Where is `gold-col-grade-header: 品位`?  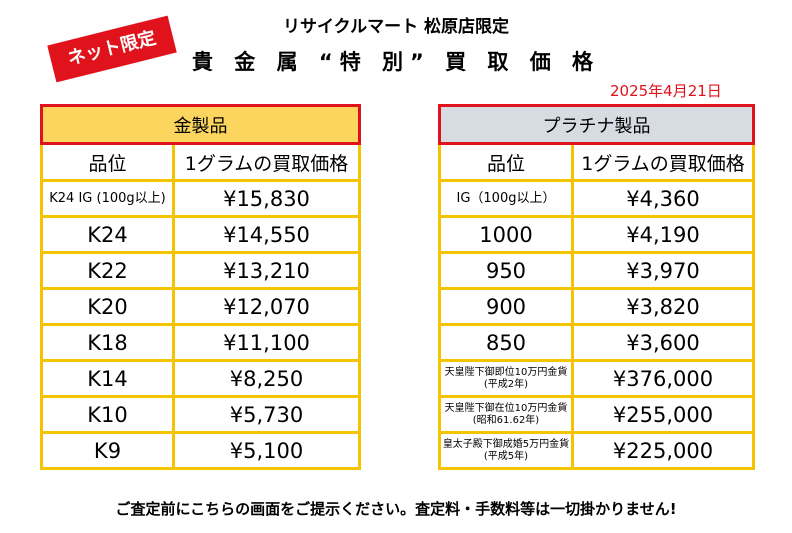 gold-col-grade-header: 品位 is located at coordinates (107, 162).